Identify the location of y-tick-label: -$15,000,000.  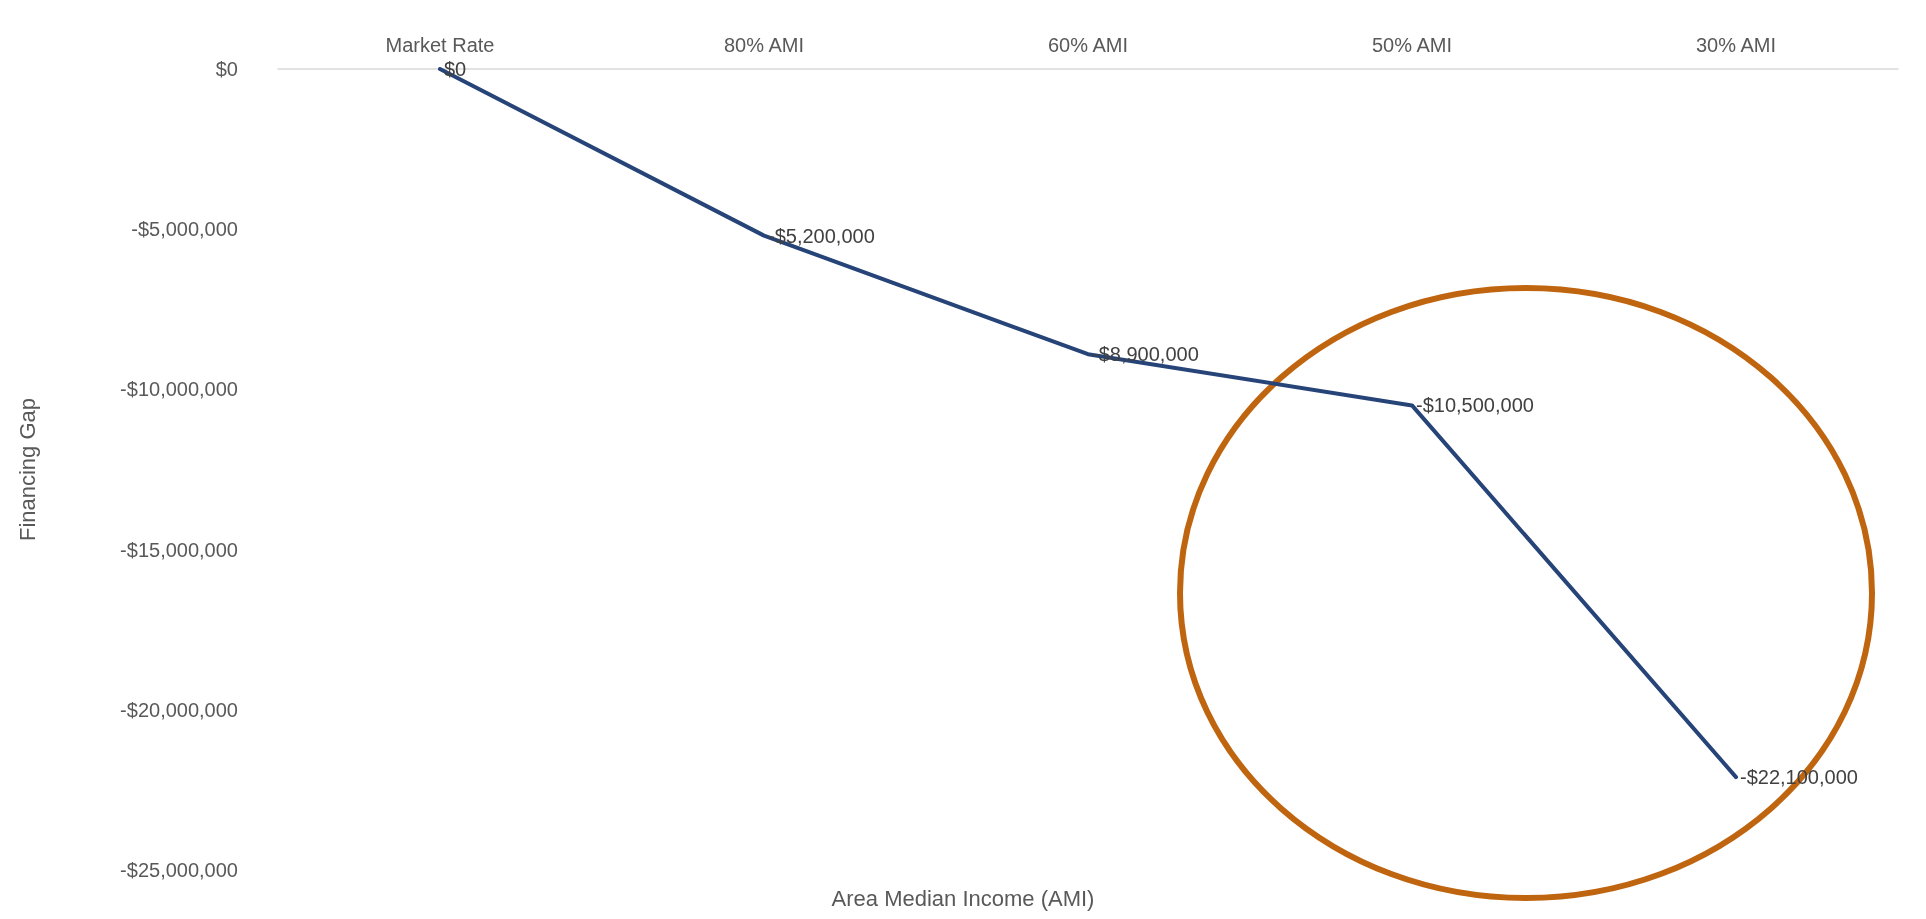
(179, 549).